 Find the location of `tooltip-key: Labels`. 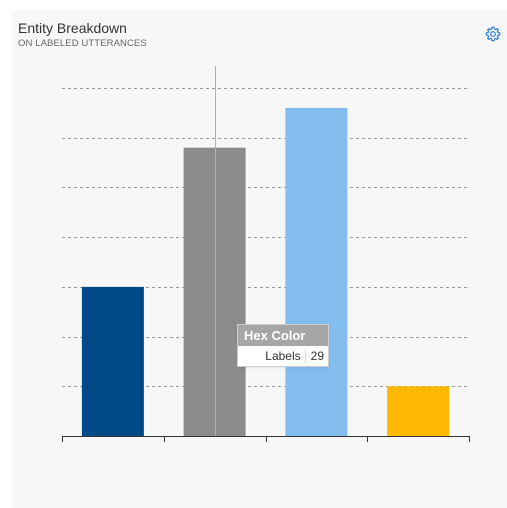

tooltip-key: Labels is located at coordinates (285, 356).